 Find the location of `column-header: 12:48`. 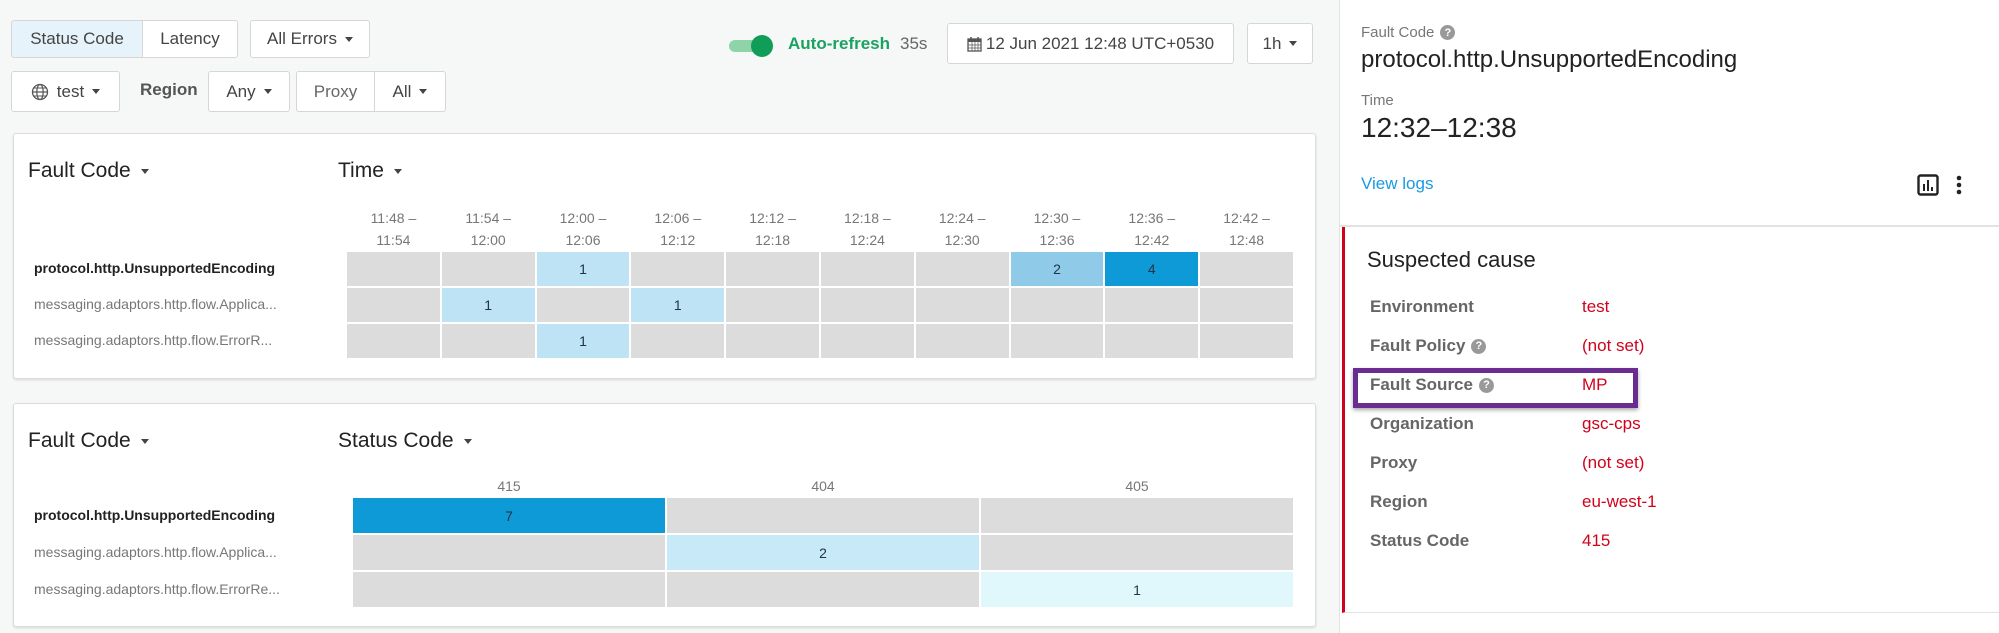

column-header: 12:48 is located at coordinates (1247, 240).